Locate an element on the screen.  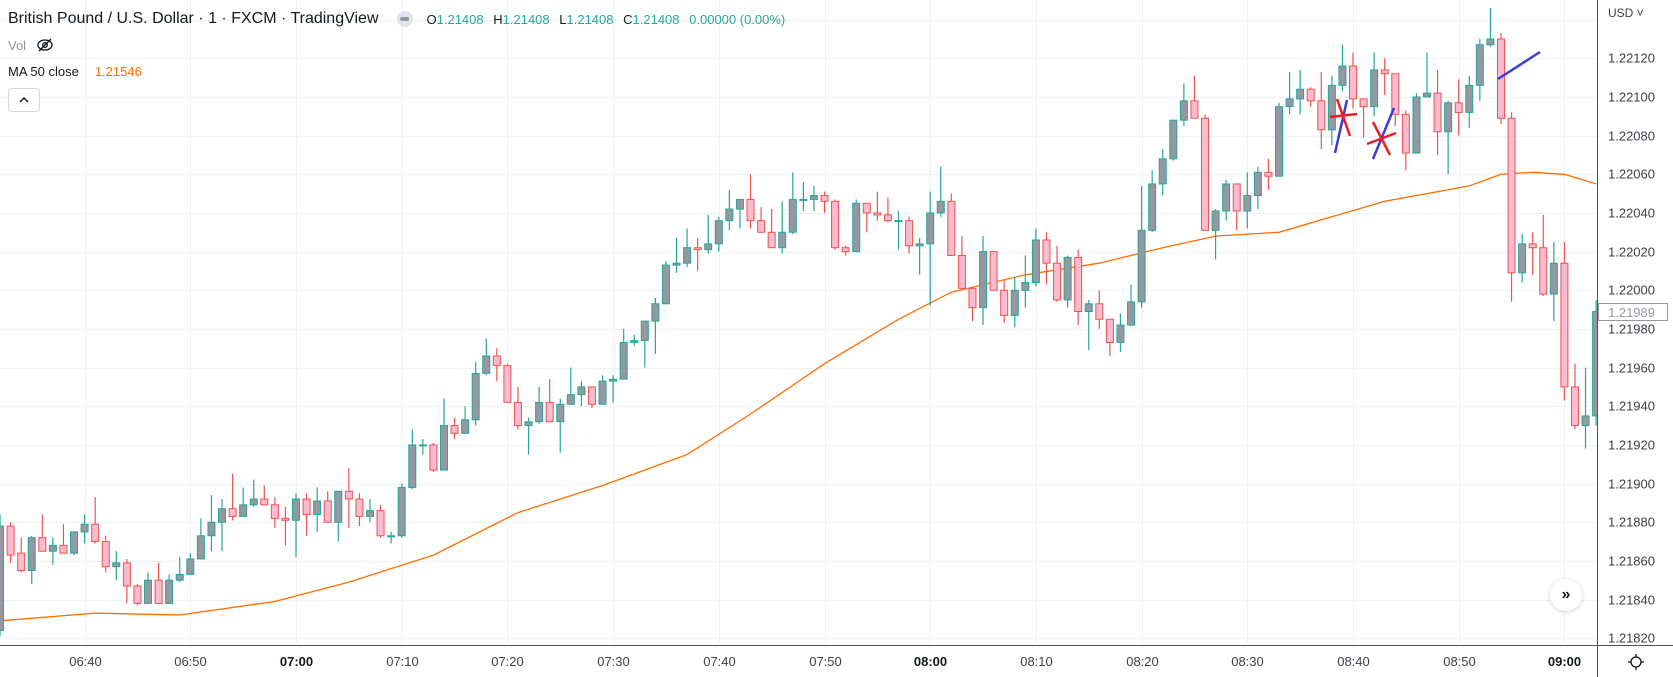
scroll-to-realtime-button: » is located at coordinates (1566, 595).